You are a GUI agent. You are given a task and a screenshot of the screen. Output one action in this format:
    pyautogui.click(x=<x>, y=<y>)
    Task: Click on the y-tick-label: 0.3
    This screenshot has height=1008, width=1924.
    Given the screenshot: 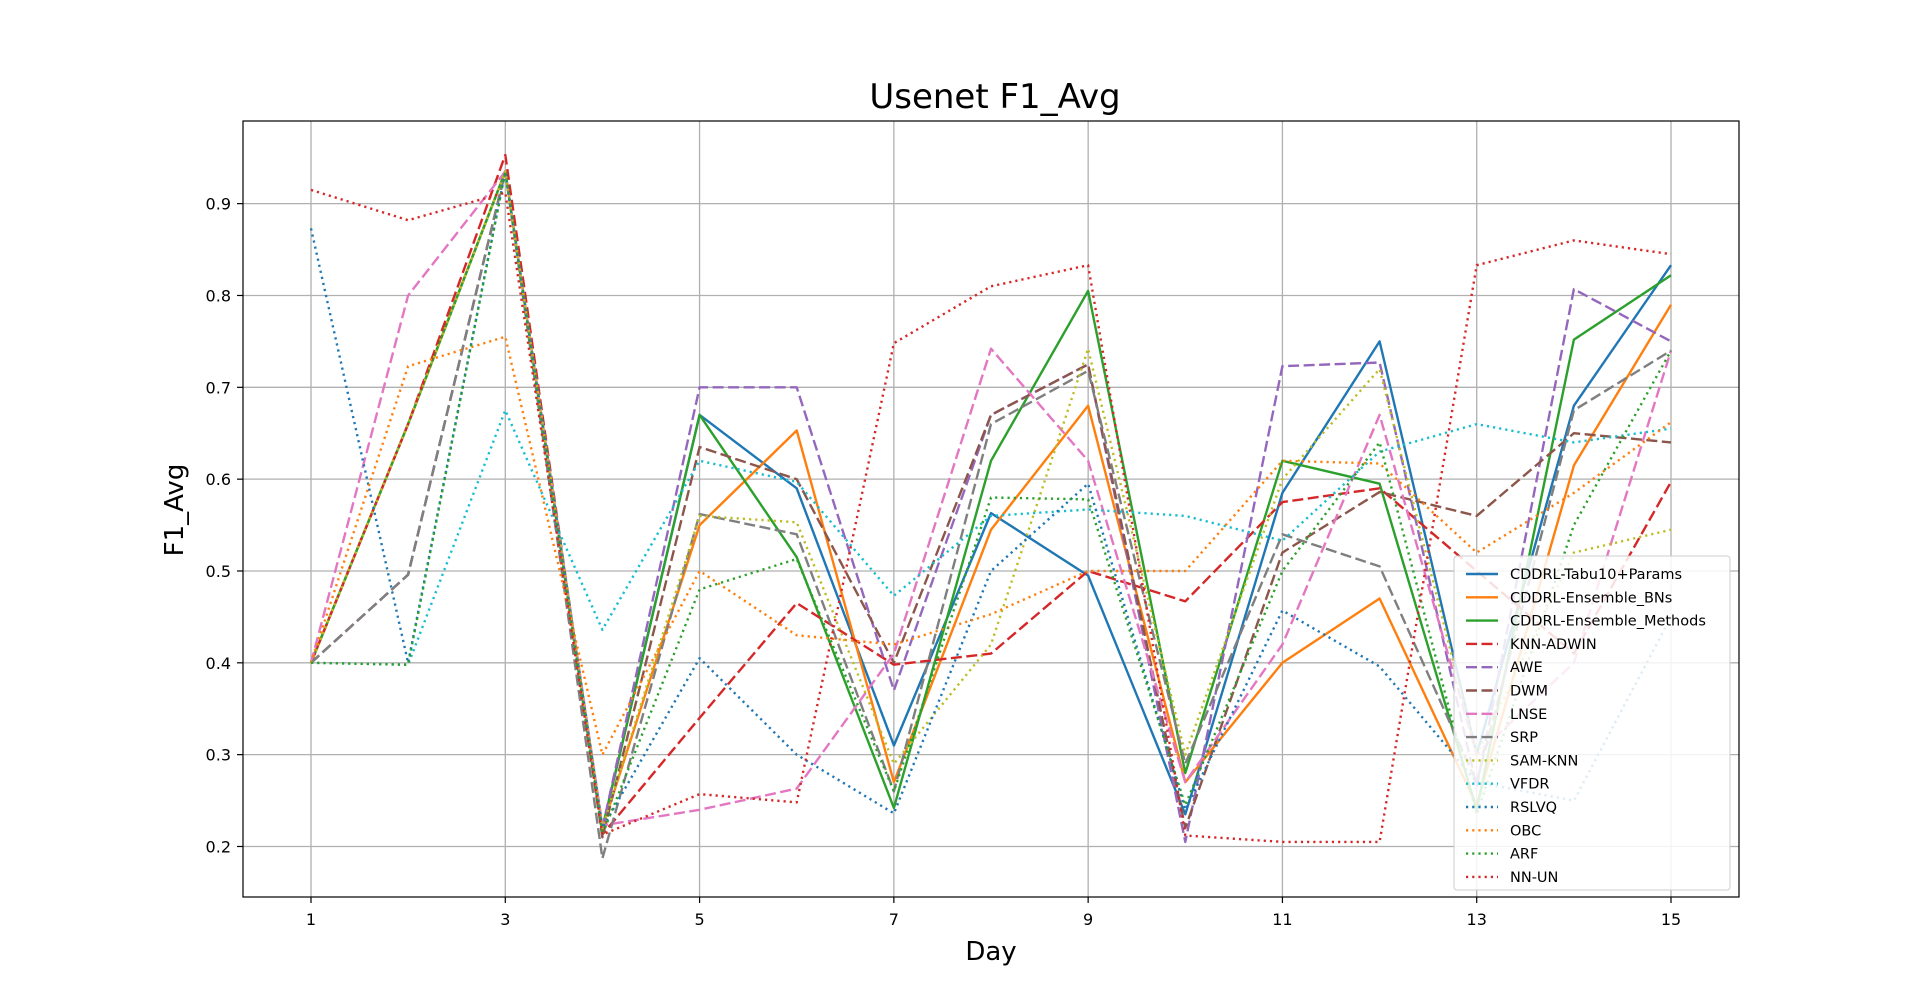 What is the action you would take?
    pyautogui.click(x=218, y=755)
    